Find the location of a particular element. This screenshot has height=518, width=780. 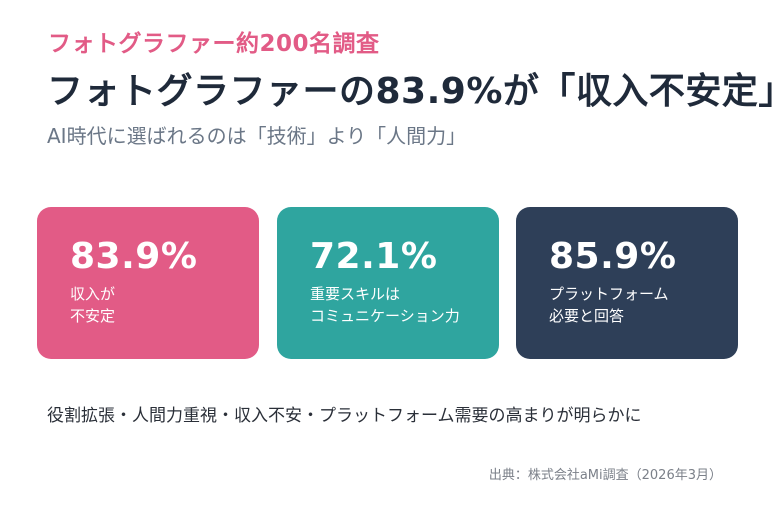

stat-card-communication: 72.1% 重要スキルは コミュニケーション力 is located at coordinates (388, 283).